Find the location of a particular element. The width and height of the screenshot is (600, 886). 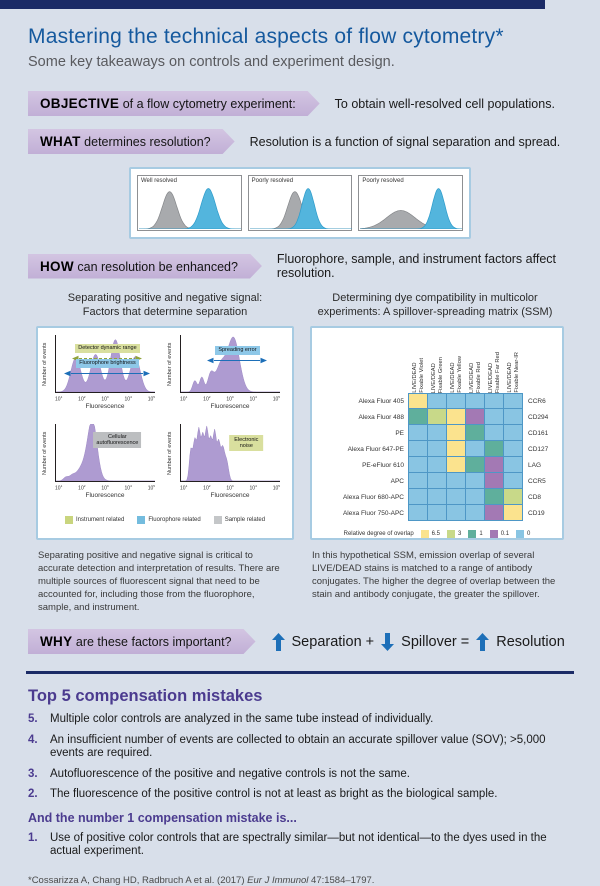

resolution-histogram-panel: Well resolved is located at coordinates (189, 203).